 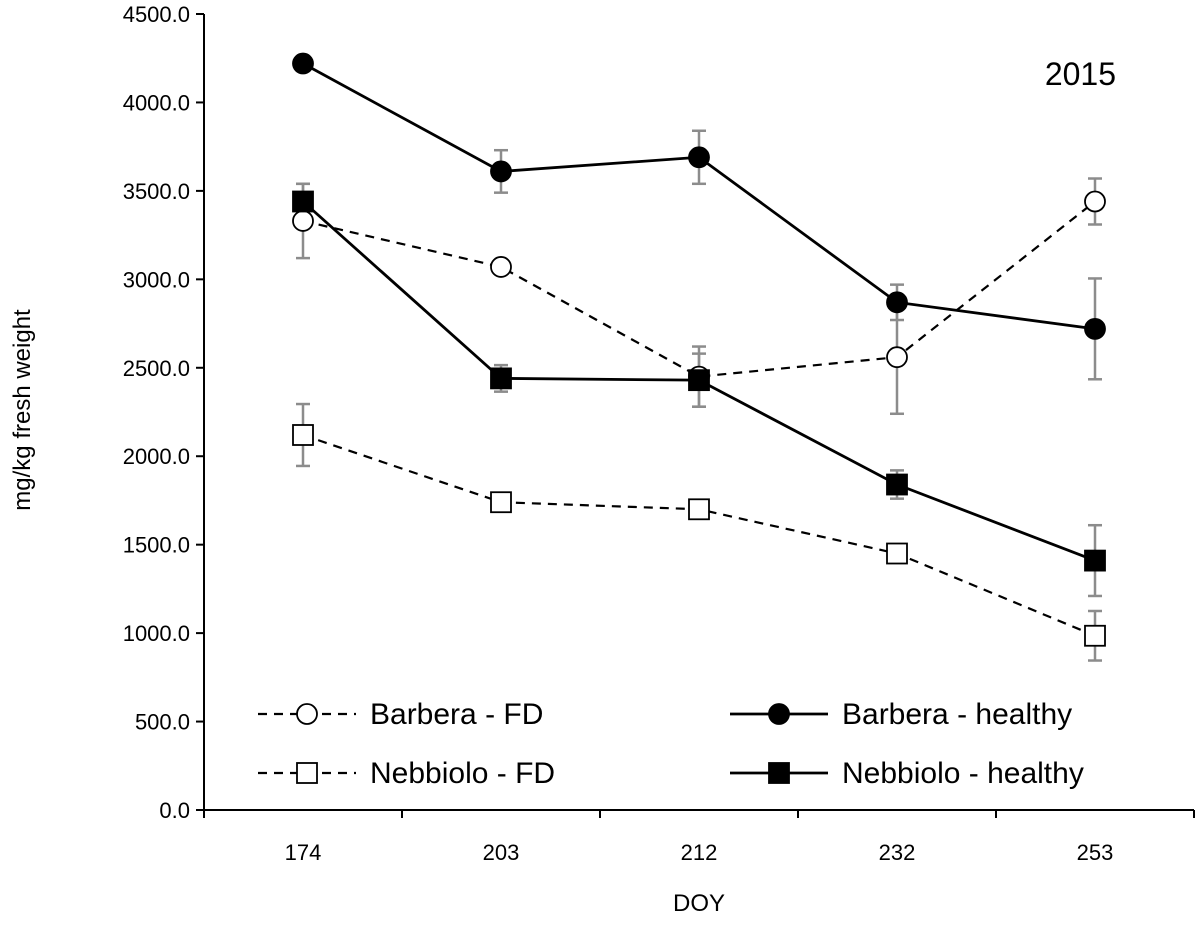 What do you see at coordinates (699, 535) in the screenshot?
I see `nebbiolo-fd-line` at bounding box center [699, 535].